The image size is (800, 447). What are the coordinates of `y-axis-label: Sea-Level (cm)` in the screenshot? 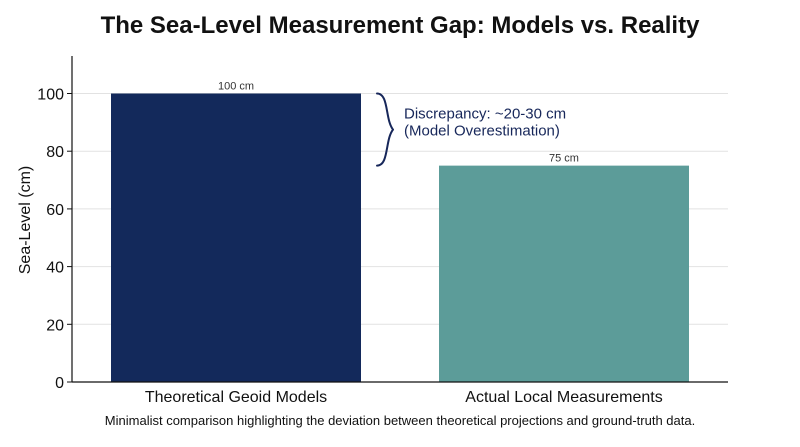 It's located at (25, 220).